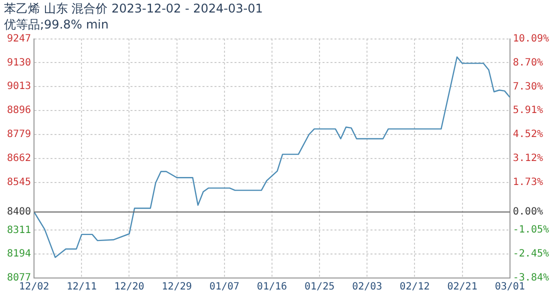 The width and height of the screenshot is (560, 300). What do you see at coordinates (19, 230) in the screenshot?
I see `y-tick-label: 8311` at bounding box center [19, 230].